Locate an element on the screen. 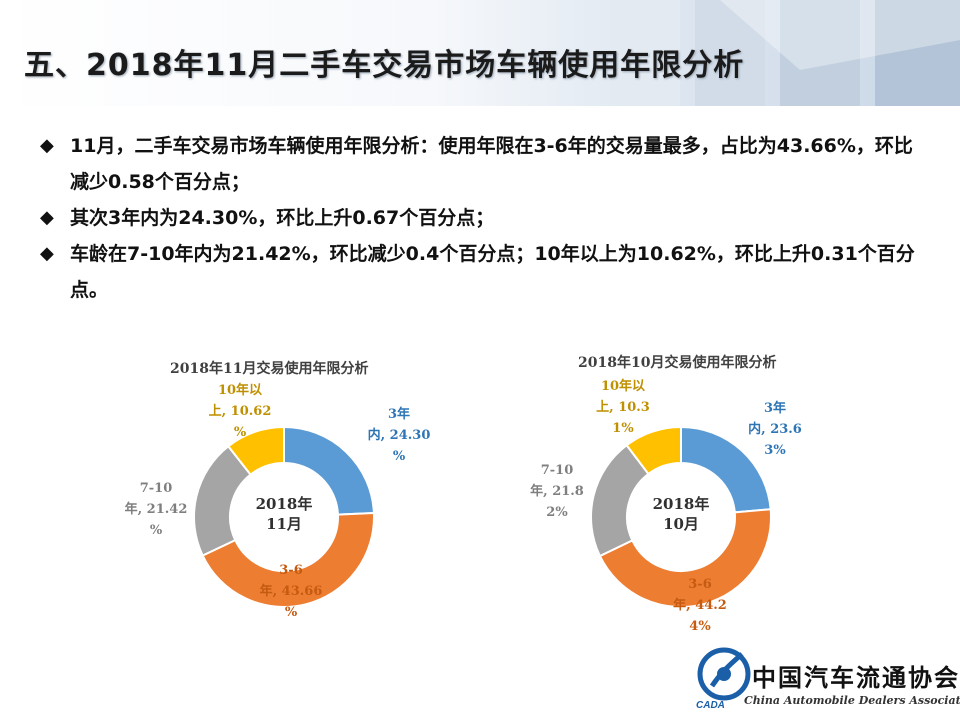  data-label-7to10yr: 7-10 年, 21.42 % is located at coordinates (156, 509).